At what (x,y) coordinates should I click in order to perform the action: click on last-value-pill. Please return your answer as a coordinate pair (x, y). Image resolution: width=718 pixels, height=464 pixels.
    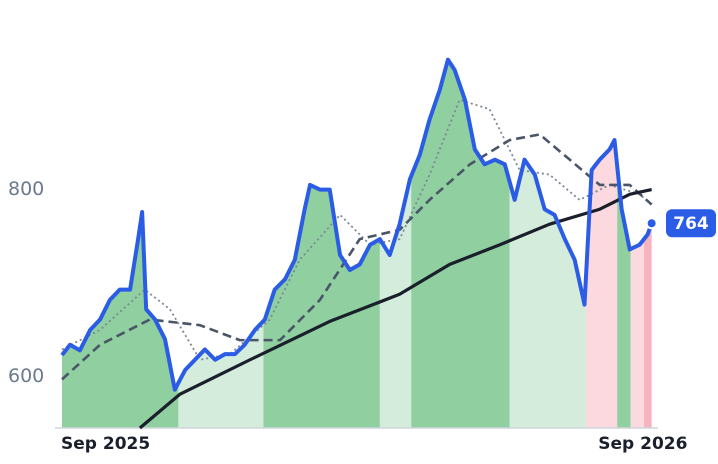
    Looking at the image, I should click on (691, 223).